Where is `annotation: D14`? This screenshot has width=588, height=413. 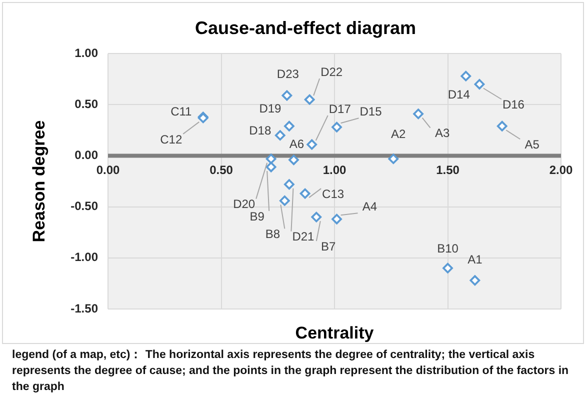
annotation: D14 is located at coordinates (459, 94).